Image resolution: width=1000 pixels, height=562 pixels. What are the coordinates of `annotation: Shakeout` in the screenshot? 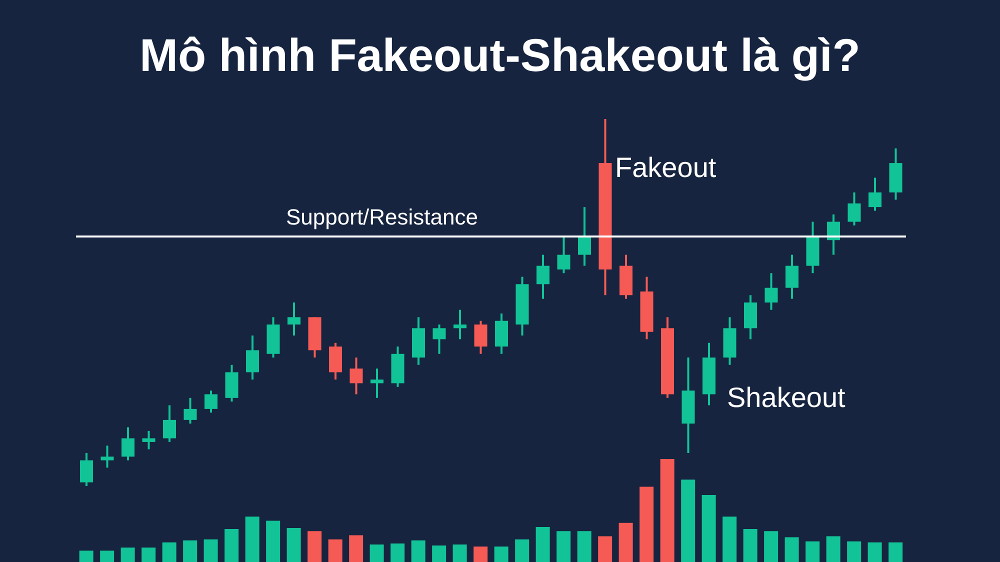 It's located at (786, 398).